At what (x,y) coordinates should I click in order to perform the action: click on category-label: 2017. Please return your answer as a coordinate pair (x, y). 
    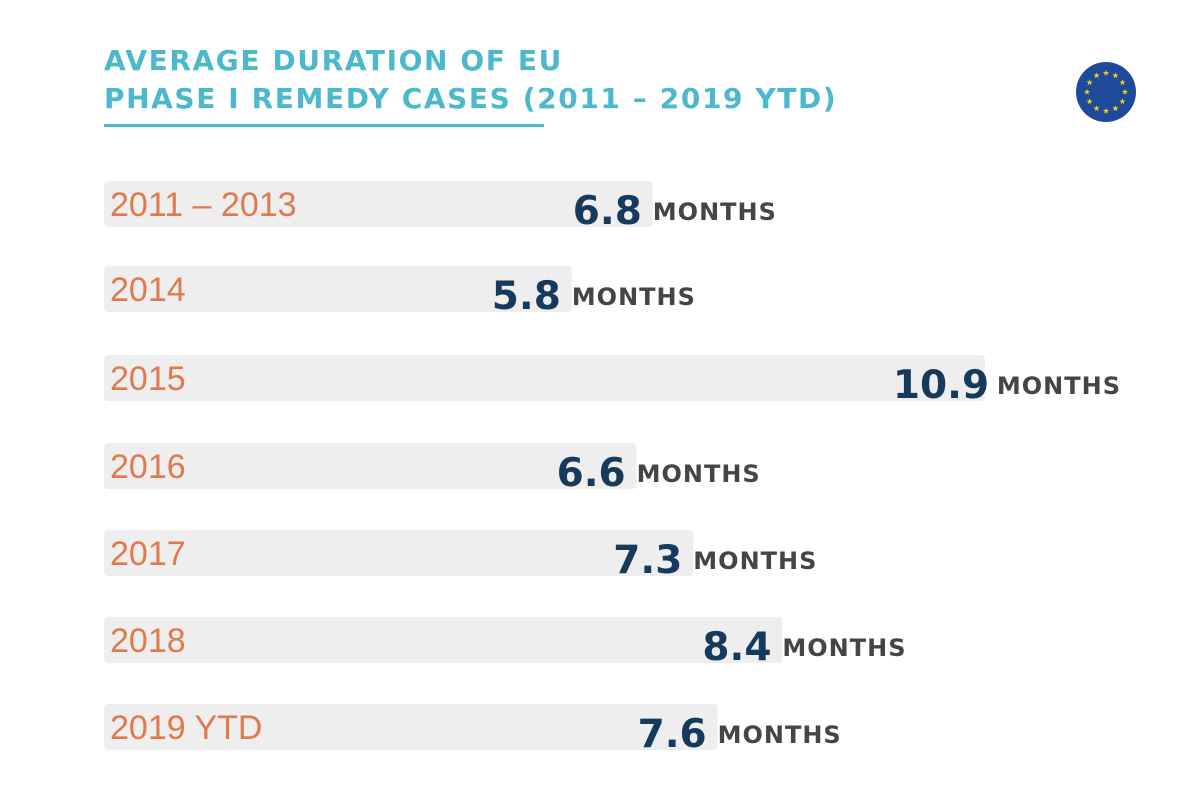
    Looking at the image, I should click on (148, 554).